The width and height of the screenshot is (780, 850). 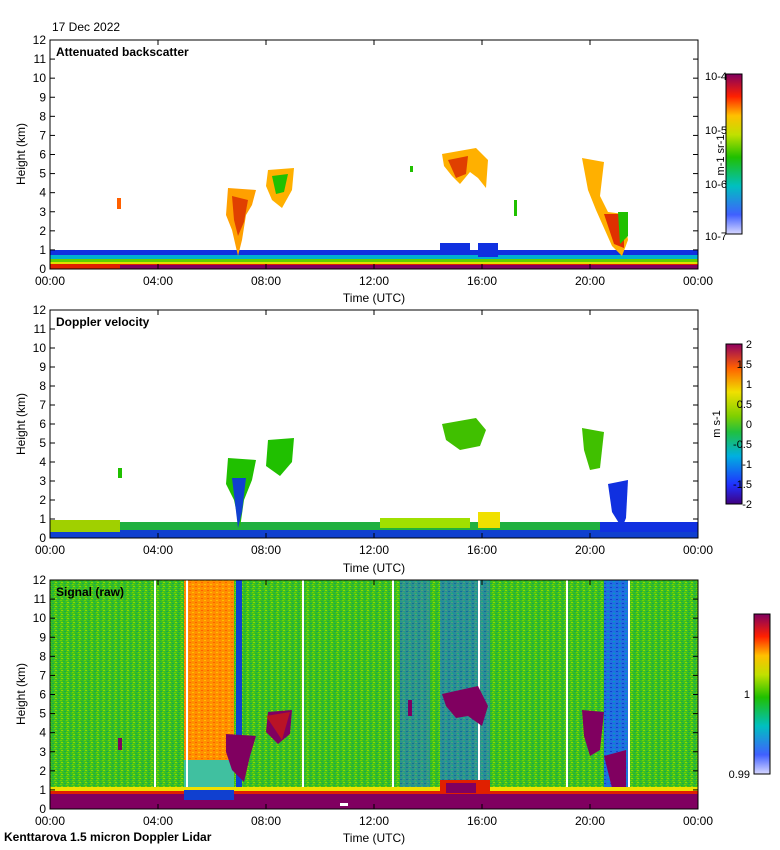 I want to click on bl-green, so click(x=374, y=261).